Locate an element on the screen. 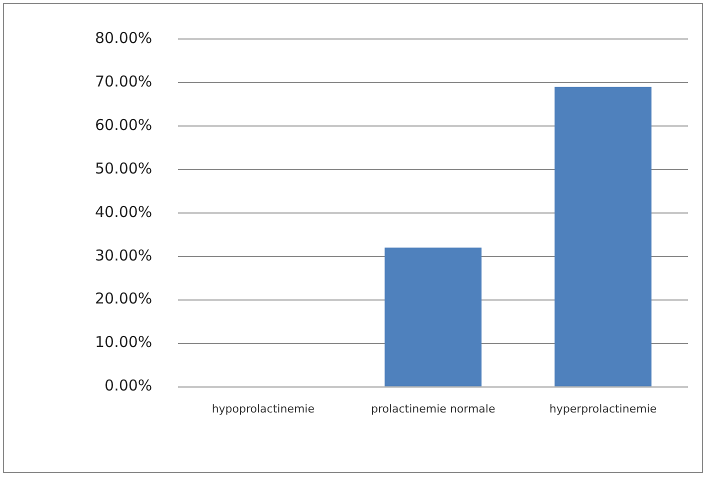 The image size is (708, 478). y-tick-label: 70.00% is located at coordinates (123, 81).